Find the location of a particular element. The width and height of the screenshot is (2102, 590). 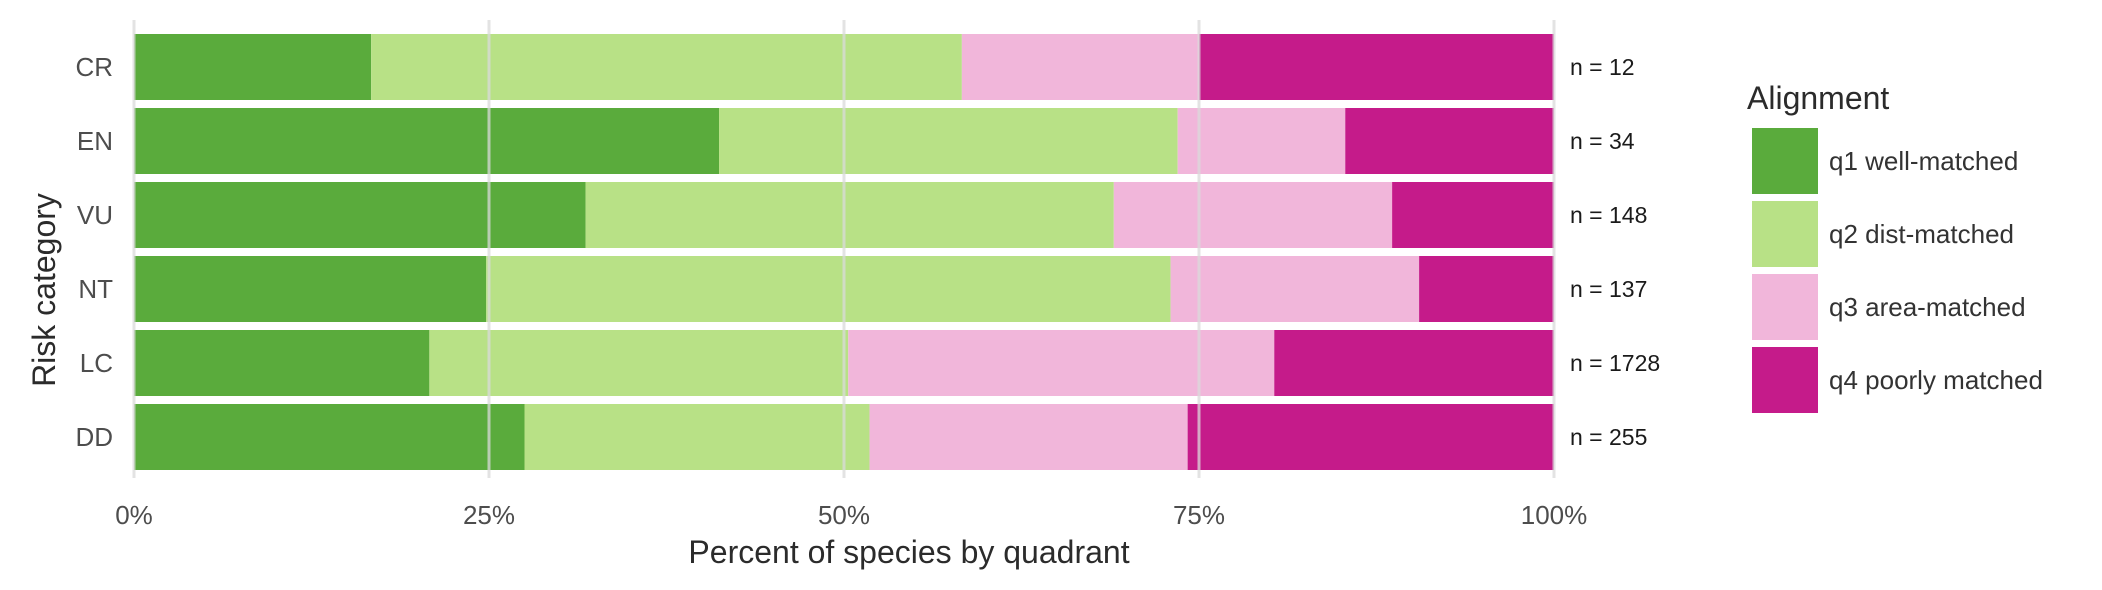

bar-segment-lc-q4 is located at coordinates (1414, 363).